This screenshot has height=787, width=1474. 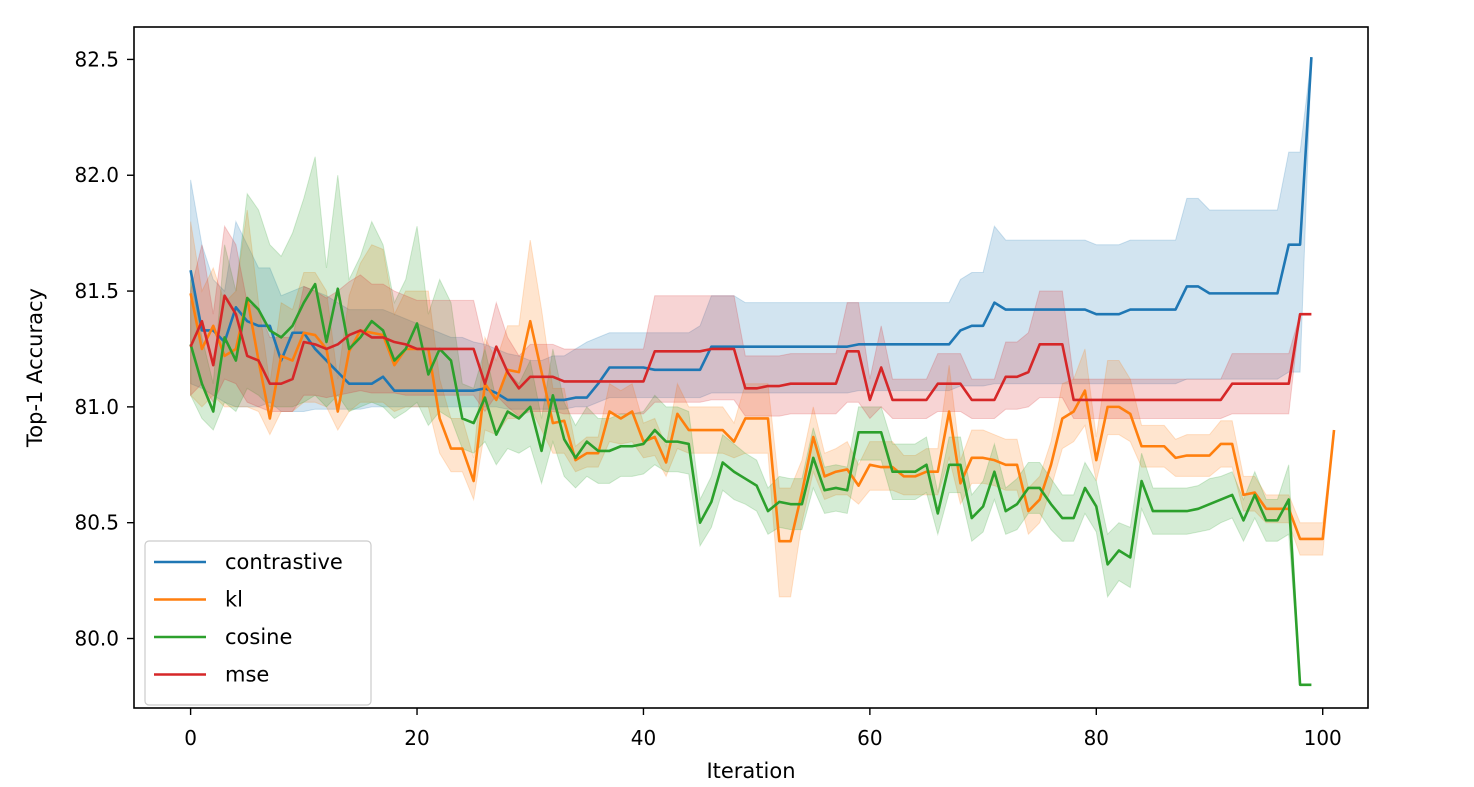 I want to click on x-tick-label: 20, so click(x=416, y=738).